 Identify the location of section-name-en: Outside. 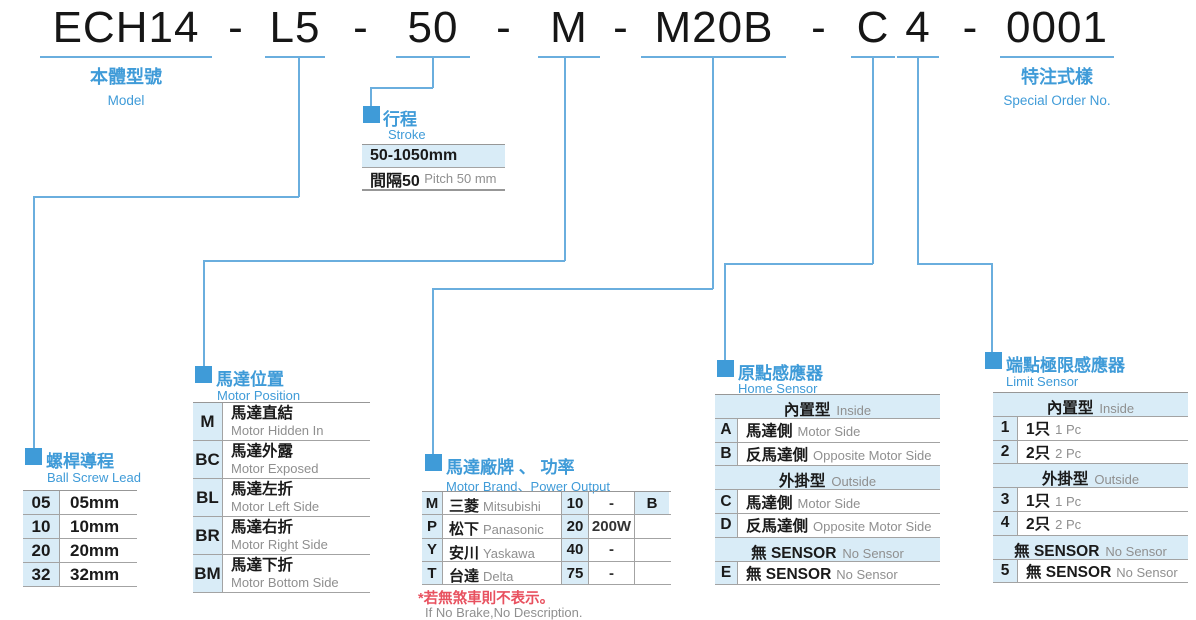
(1117, 480).